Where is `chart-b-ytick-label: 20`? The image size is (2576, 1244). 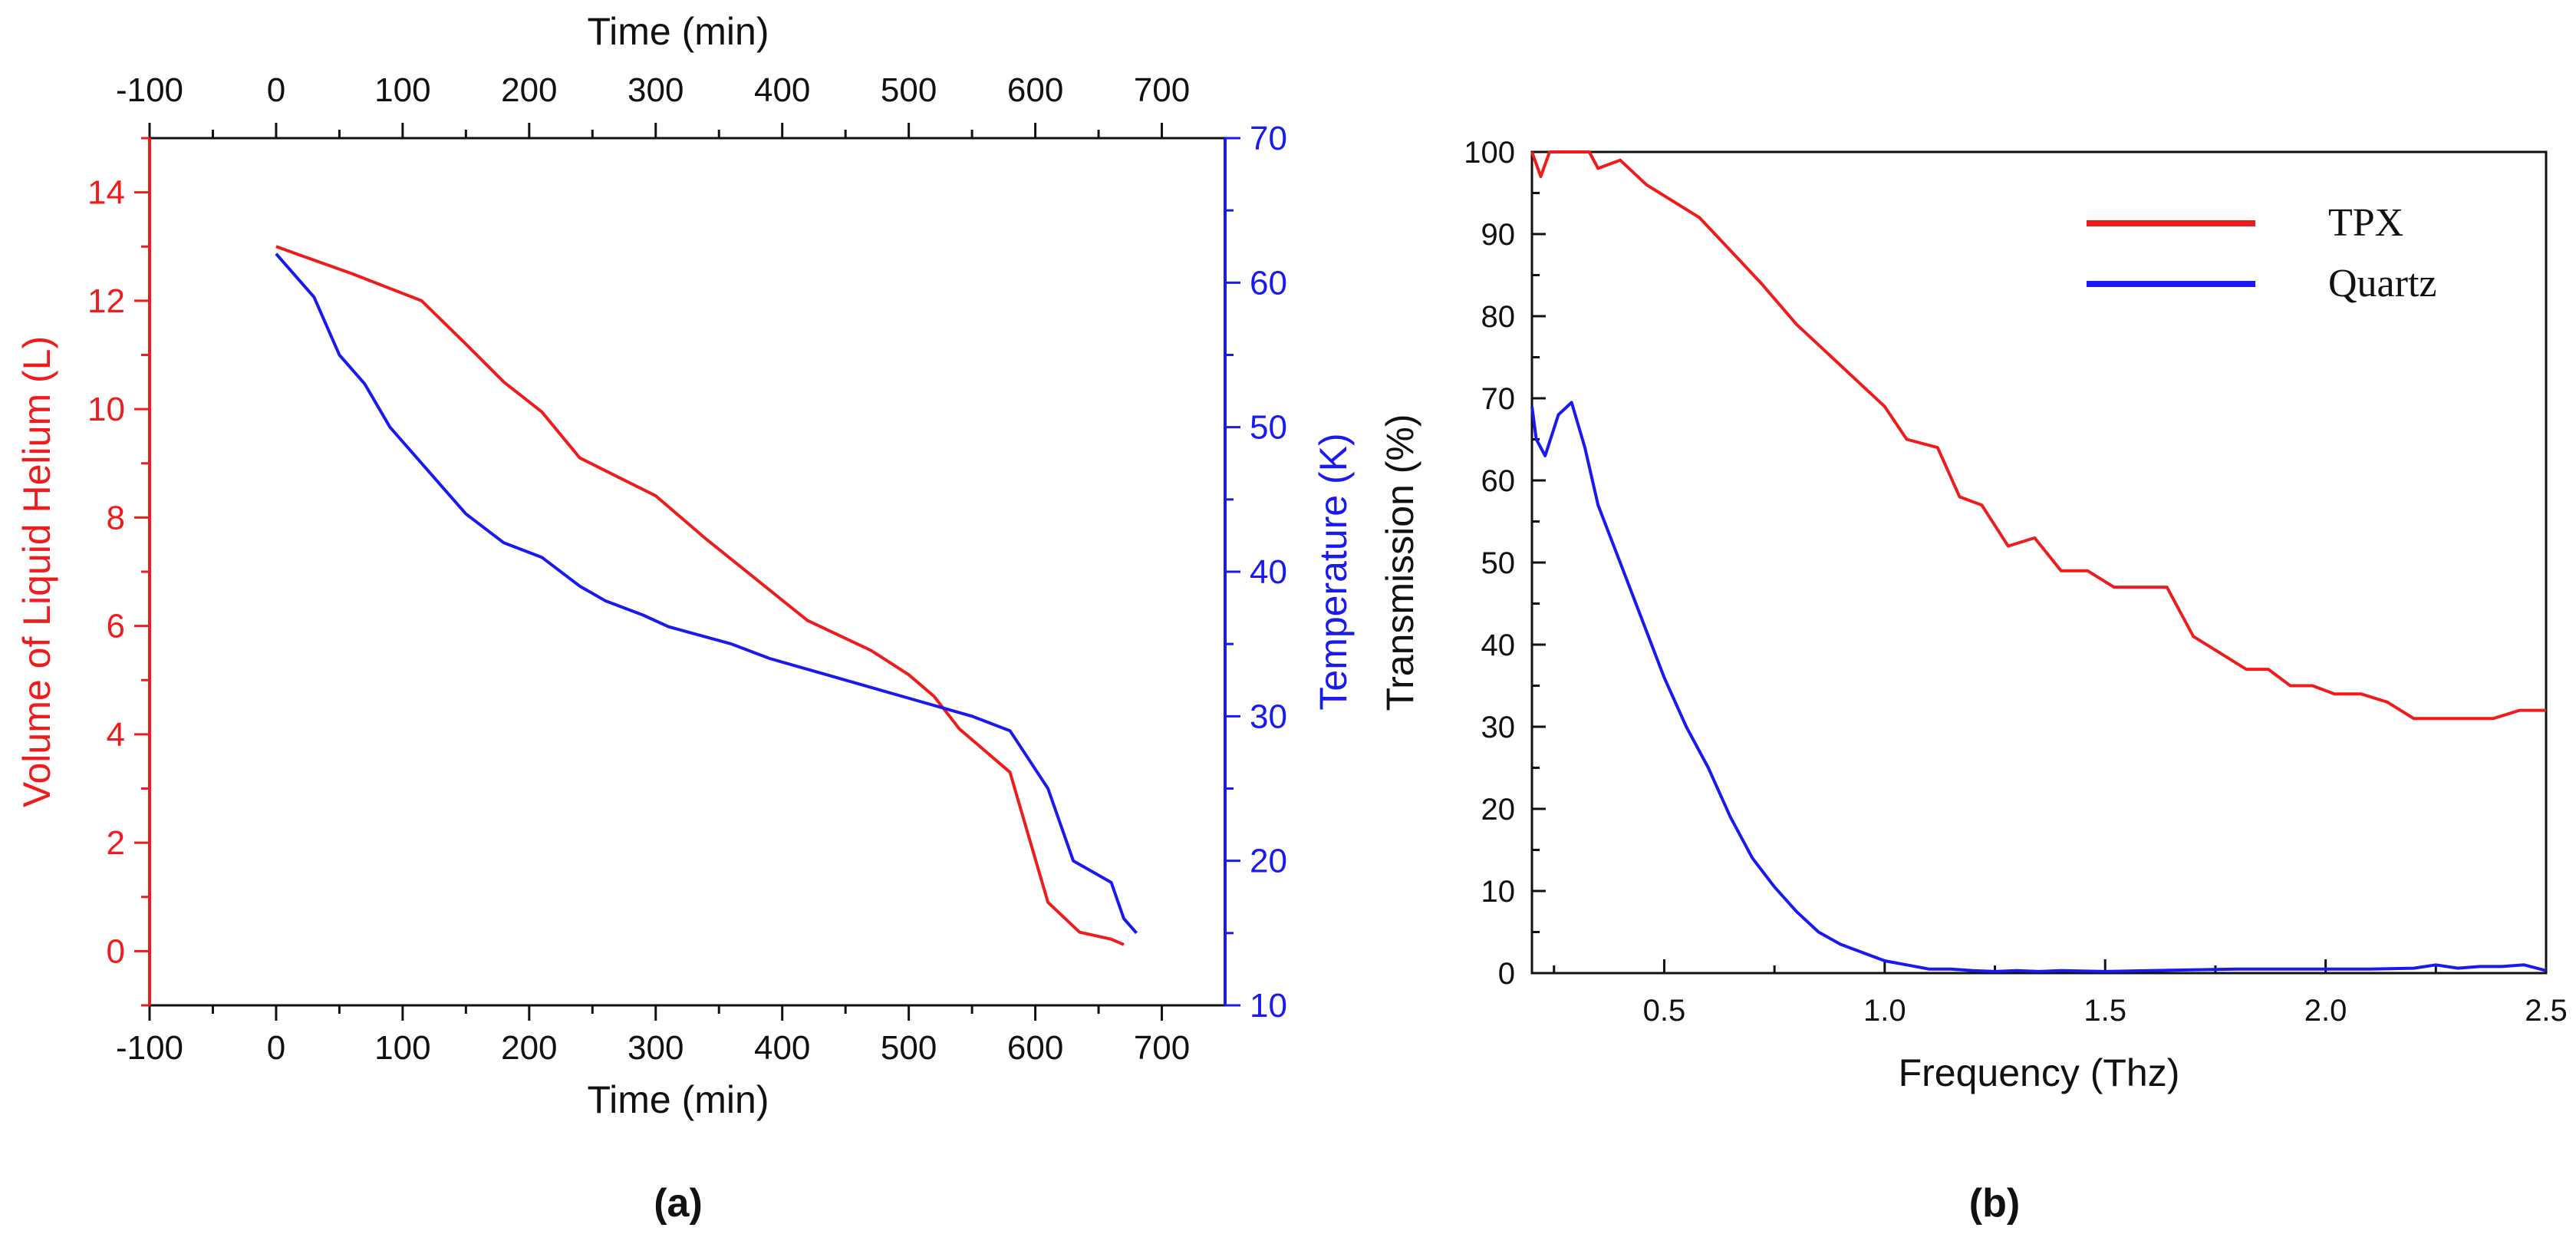
chart-b-ytick-label: 20 is located at coordinates (1498, 810).